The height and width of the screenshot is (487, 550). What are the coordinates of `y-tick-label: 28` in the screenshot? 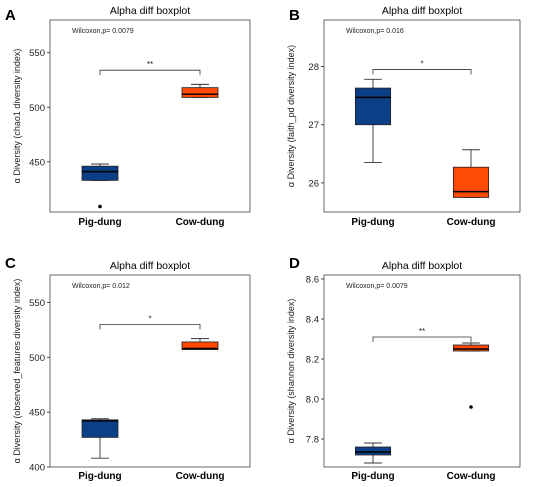 It's located at (313, 67).